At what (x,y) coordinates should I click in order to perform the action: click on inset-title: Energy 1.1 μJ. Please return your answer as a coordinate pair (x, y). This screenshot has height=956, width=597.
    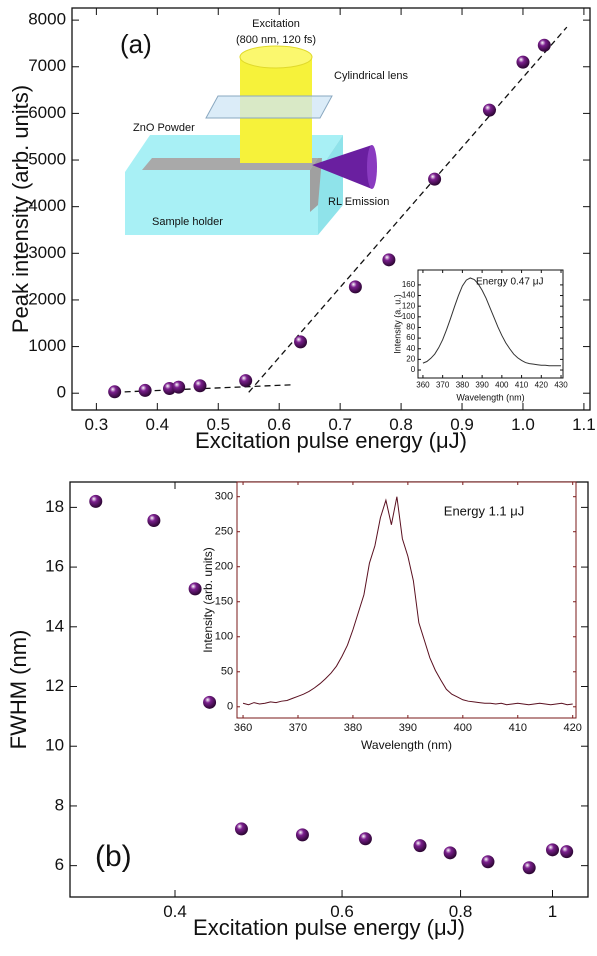
    Looking at the image, I should click on (484, 510).